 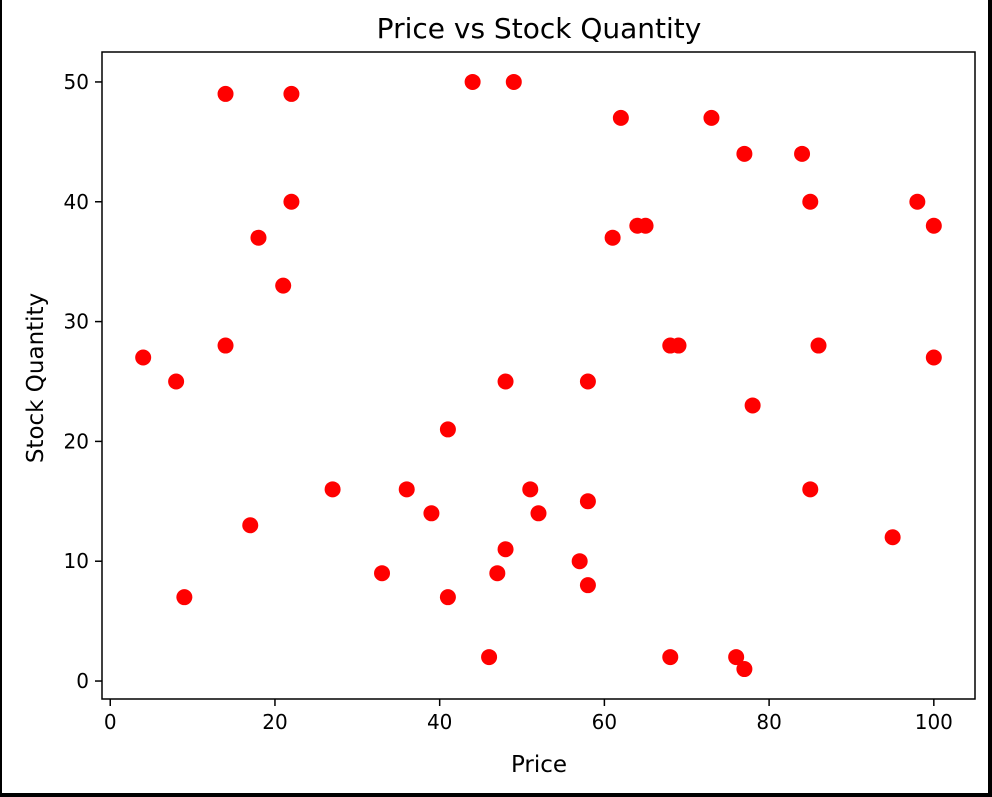 What do you see at coordinates (36, 378) in the screenshot?
I see `y-axis-label: Stock Quantity` at bounding box center [36, 378].